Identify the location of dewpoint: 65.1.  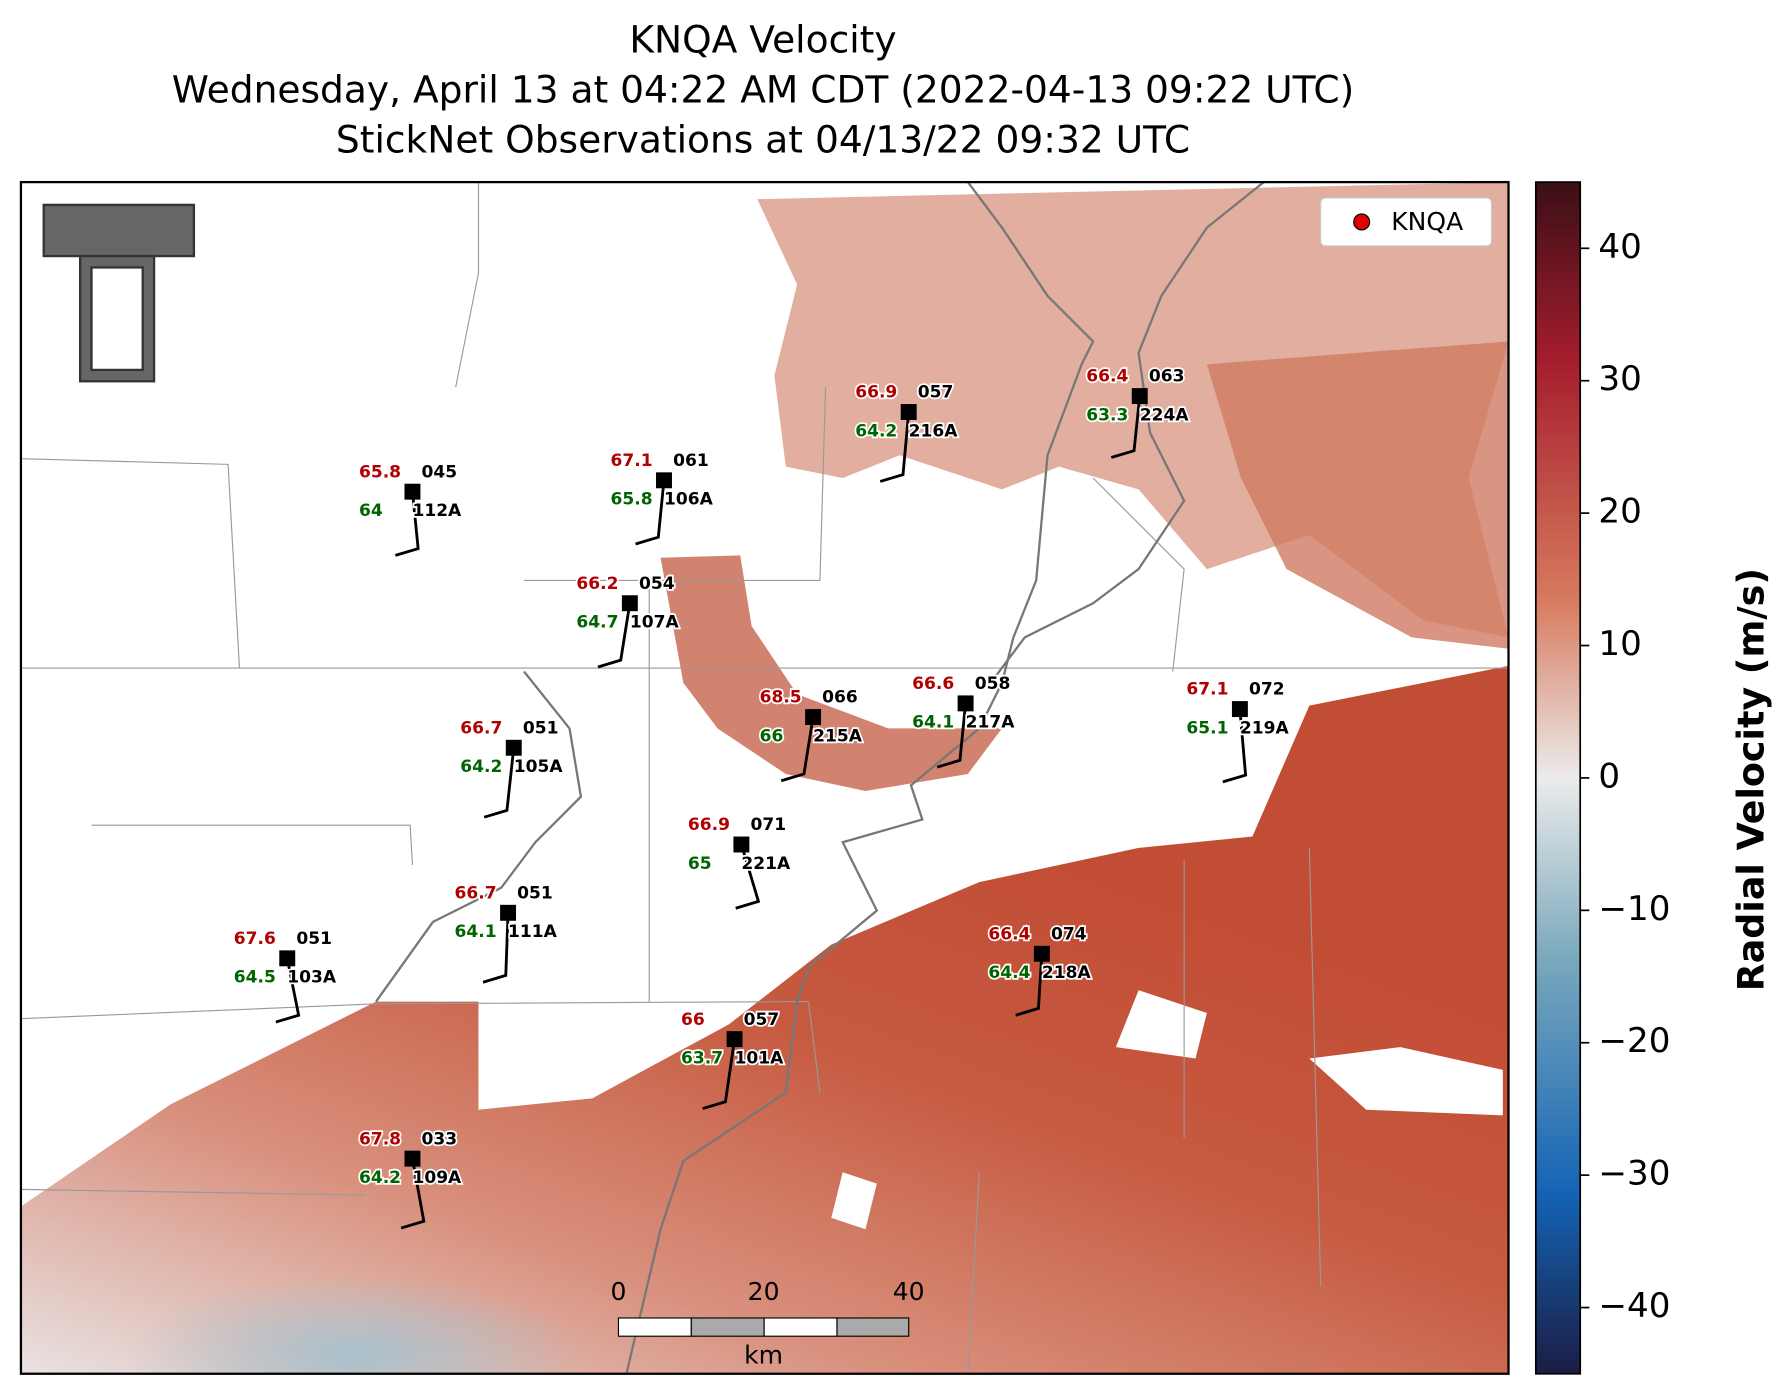
(1207, 728).